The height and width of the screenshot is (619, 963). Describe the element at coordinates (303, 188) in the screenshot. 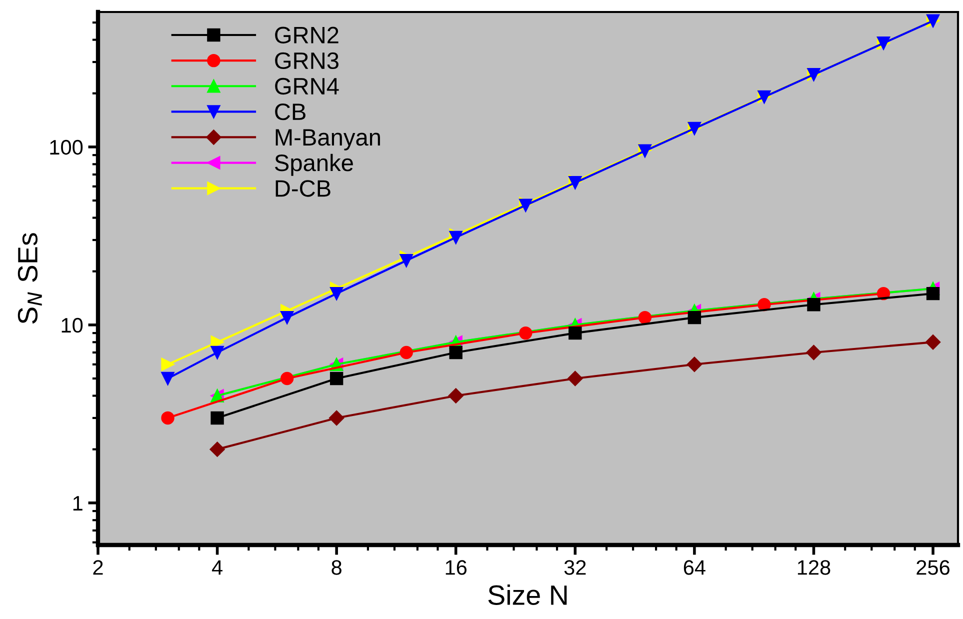

I see `legend-label: D-CB` at that location.